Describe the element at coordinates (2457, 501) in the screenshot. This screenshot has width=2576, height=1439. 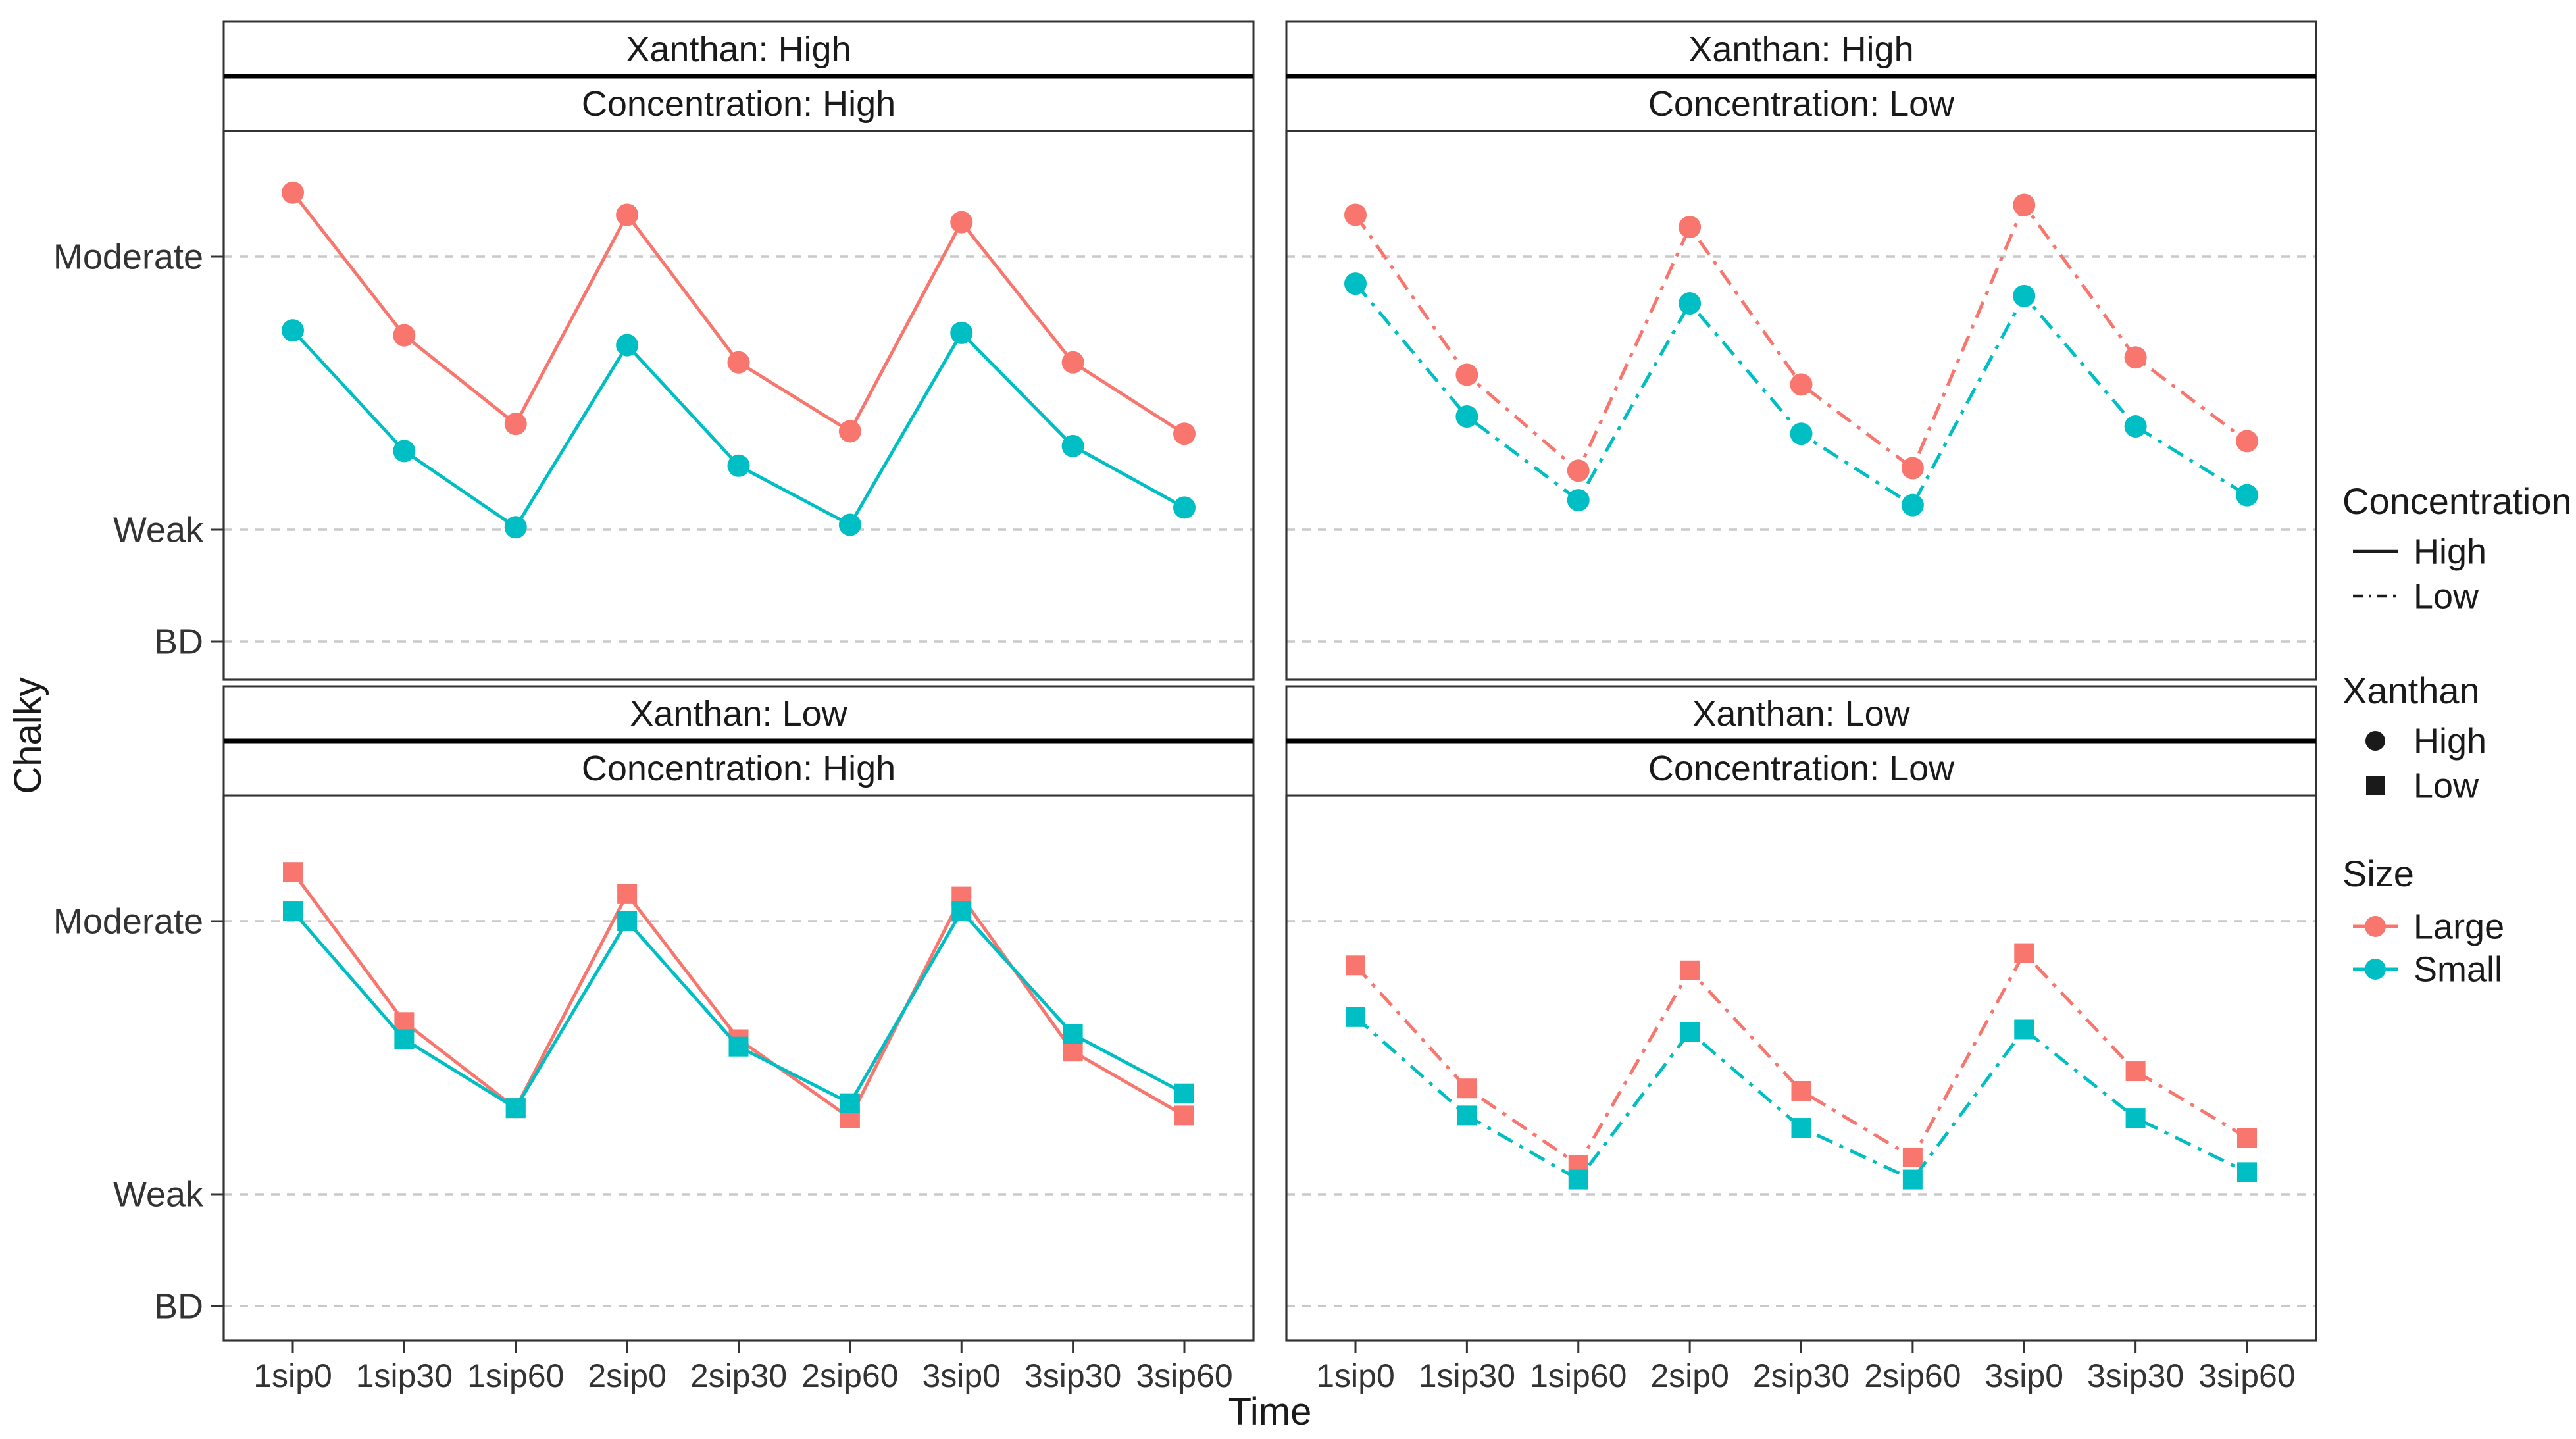
I see `legend-title-concentration: Concentration` at that location.